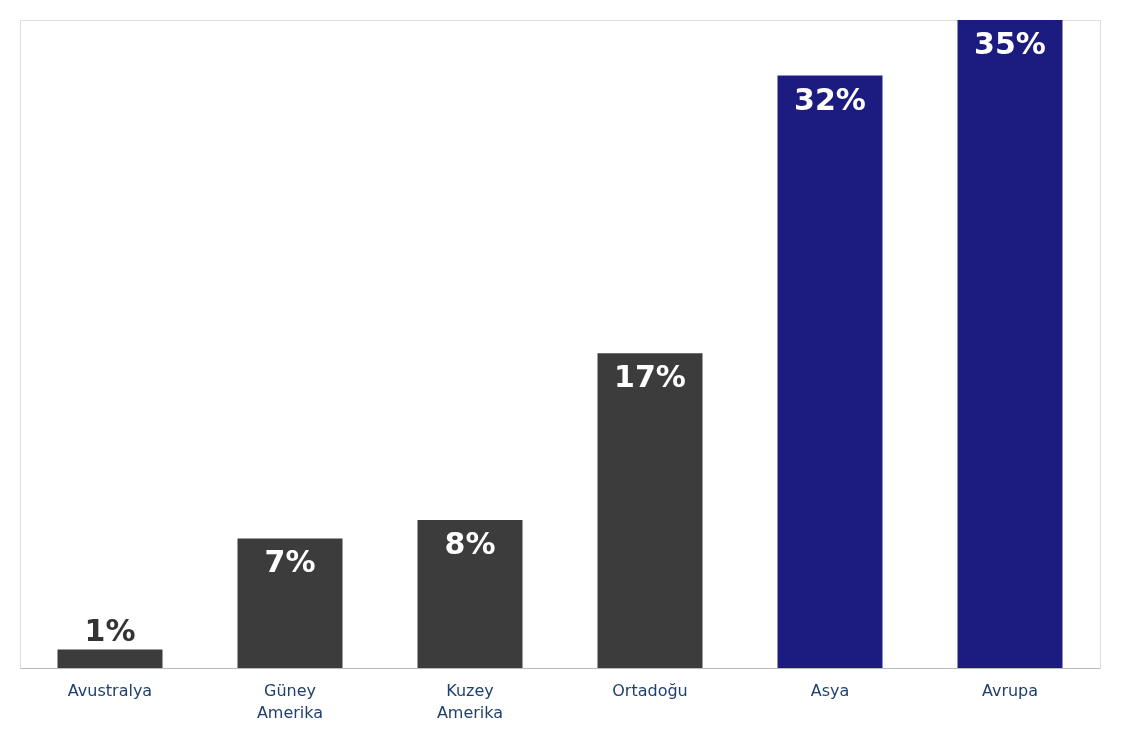 Image resolution: width=1134 pixels, height=753 pixels. Describe the element at coordinates (290, 701) in the screenshot. I see `x-tick-label: Güney Amerika` at that location.